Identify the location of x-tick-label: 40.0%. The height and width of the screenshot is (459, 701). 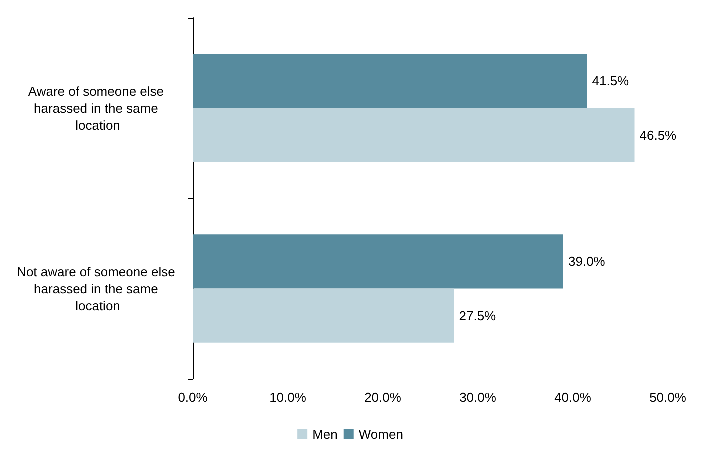
(573, 397).